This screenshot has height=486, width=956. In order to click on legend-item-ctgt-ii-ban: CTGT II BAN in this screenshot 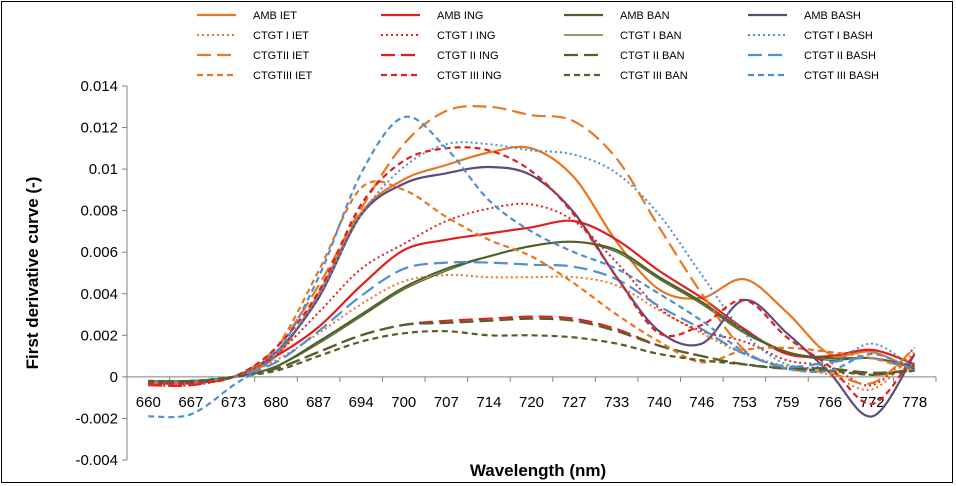, I will do `click(624, 56)`.